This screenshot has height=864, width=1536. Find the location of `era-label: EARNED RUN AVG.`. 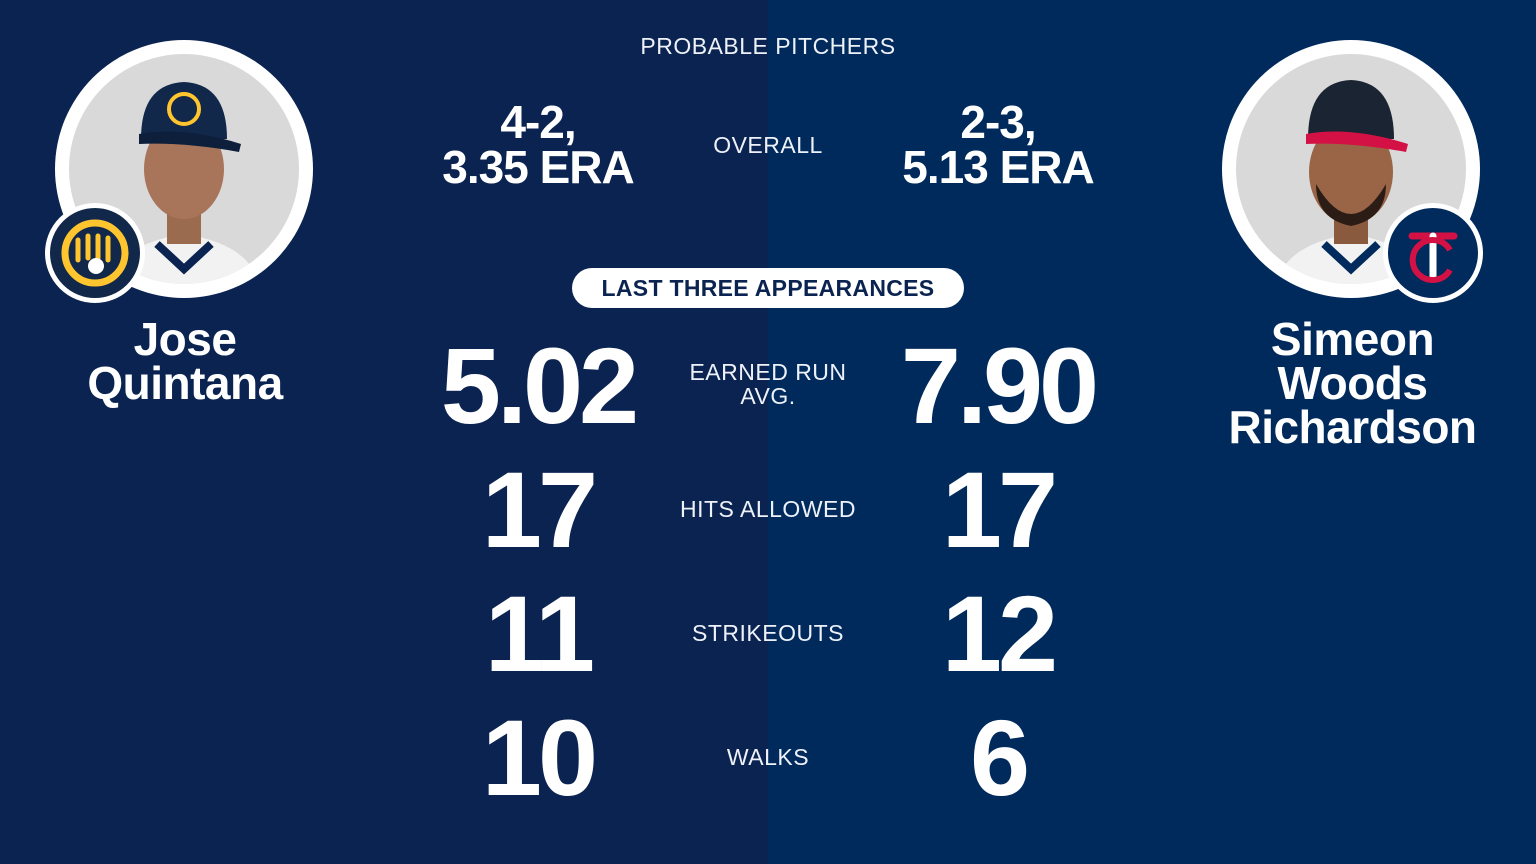

era-label: EARNED RUN AVG. is located at coordinates (768, 384).